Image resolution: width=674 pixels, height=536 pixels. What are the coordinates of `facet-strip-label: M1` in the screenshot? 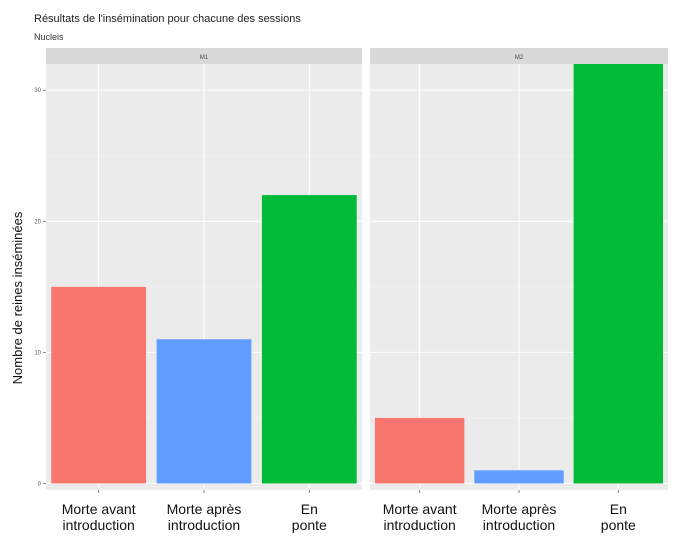 It's located at (204, 58).